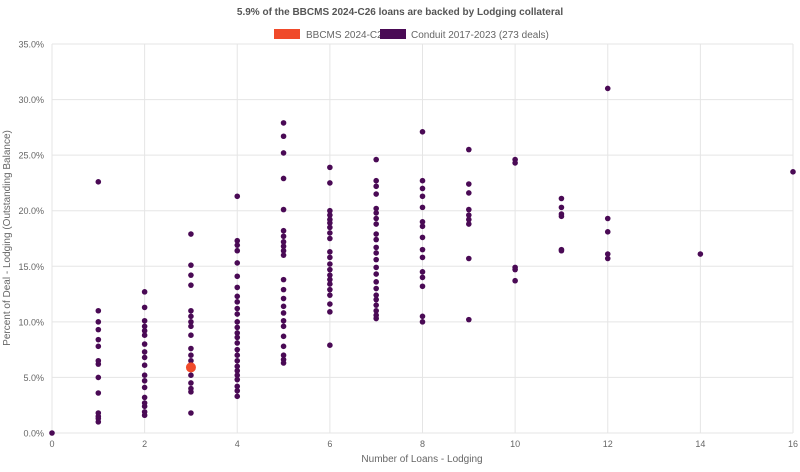 Image resolution: width=800 pixels, height=472 pixels. Describe the element at coordinates (237, 396) in the screenshot. I see `conduit-point: Conduit 2017-2023 (273 deals): 4, 3.3%` at that location.